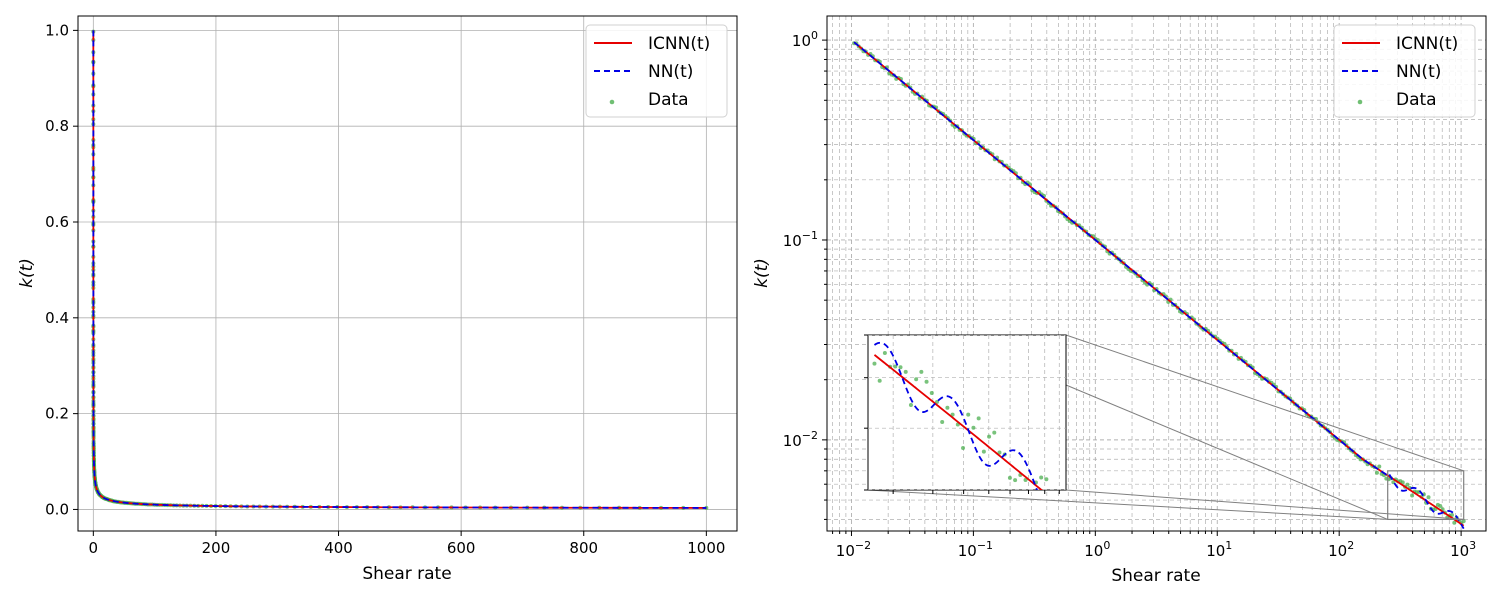 The image size is (1500, 600). What do you see at coordinates (57, 318) in the screenshot?
I see `left-y-tick-label: 0.4` at bounding box center [57, 318].